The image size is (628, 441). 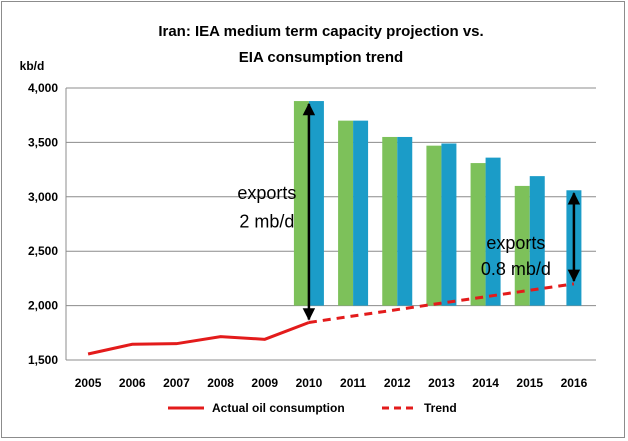 I want to click on y-tick-label: 2,500, so click(x=43, y=251).